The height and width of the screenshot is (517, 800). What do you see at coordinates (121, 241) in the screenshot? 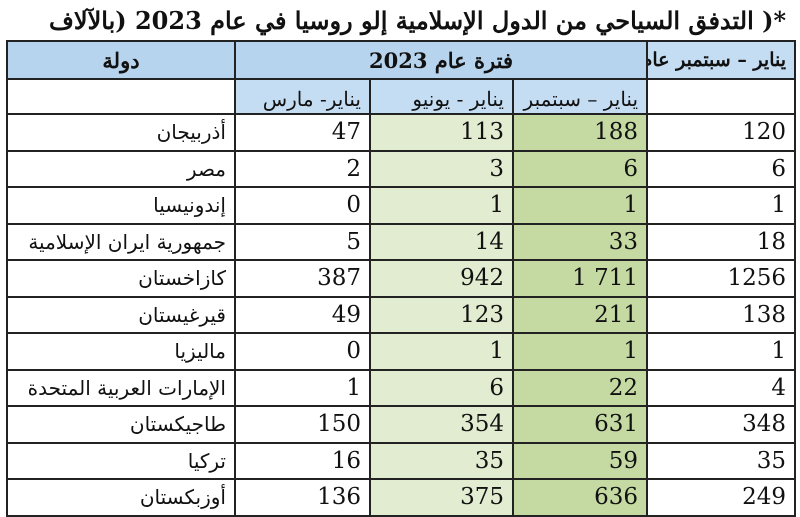
I see `cell-country: جمهورية ايران الإسلامية` at bounding box center [121, 241].